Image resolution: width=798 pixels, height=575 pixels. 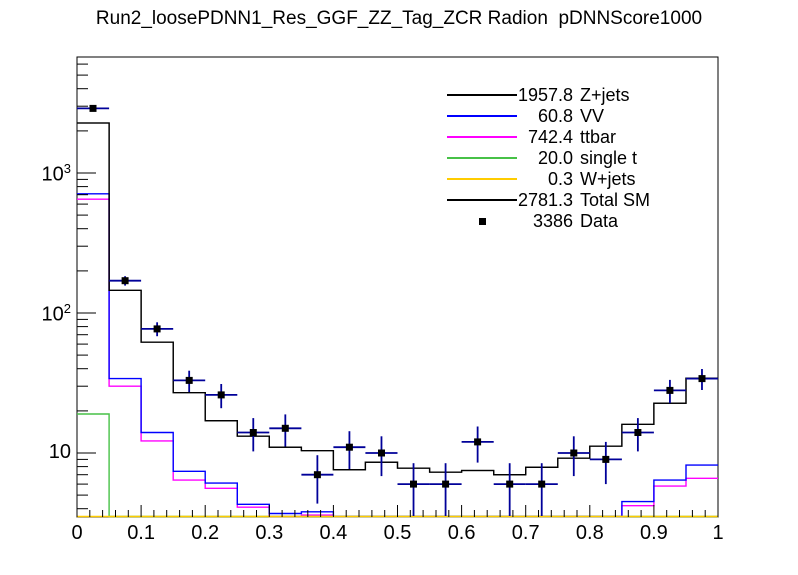 I want to click on legend-row: 1957.8 Z+jets, so click(x=597, y=95).